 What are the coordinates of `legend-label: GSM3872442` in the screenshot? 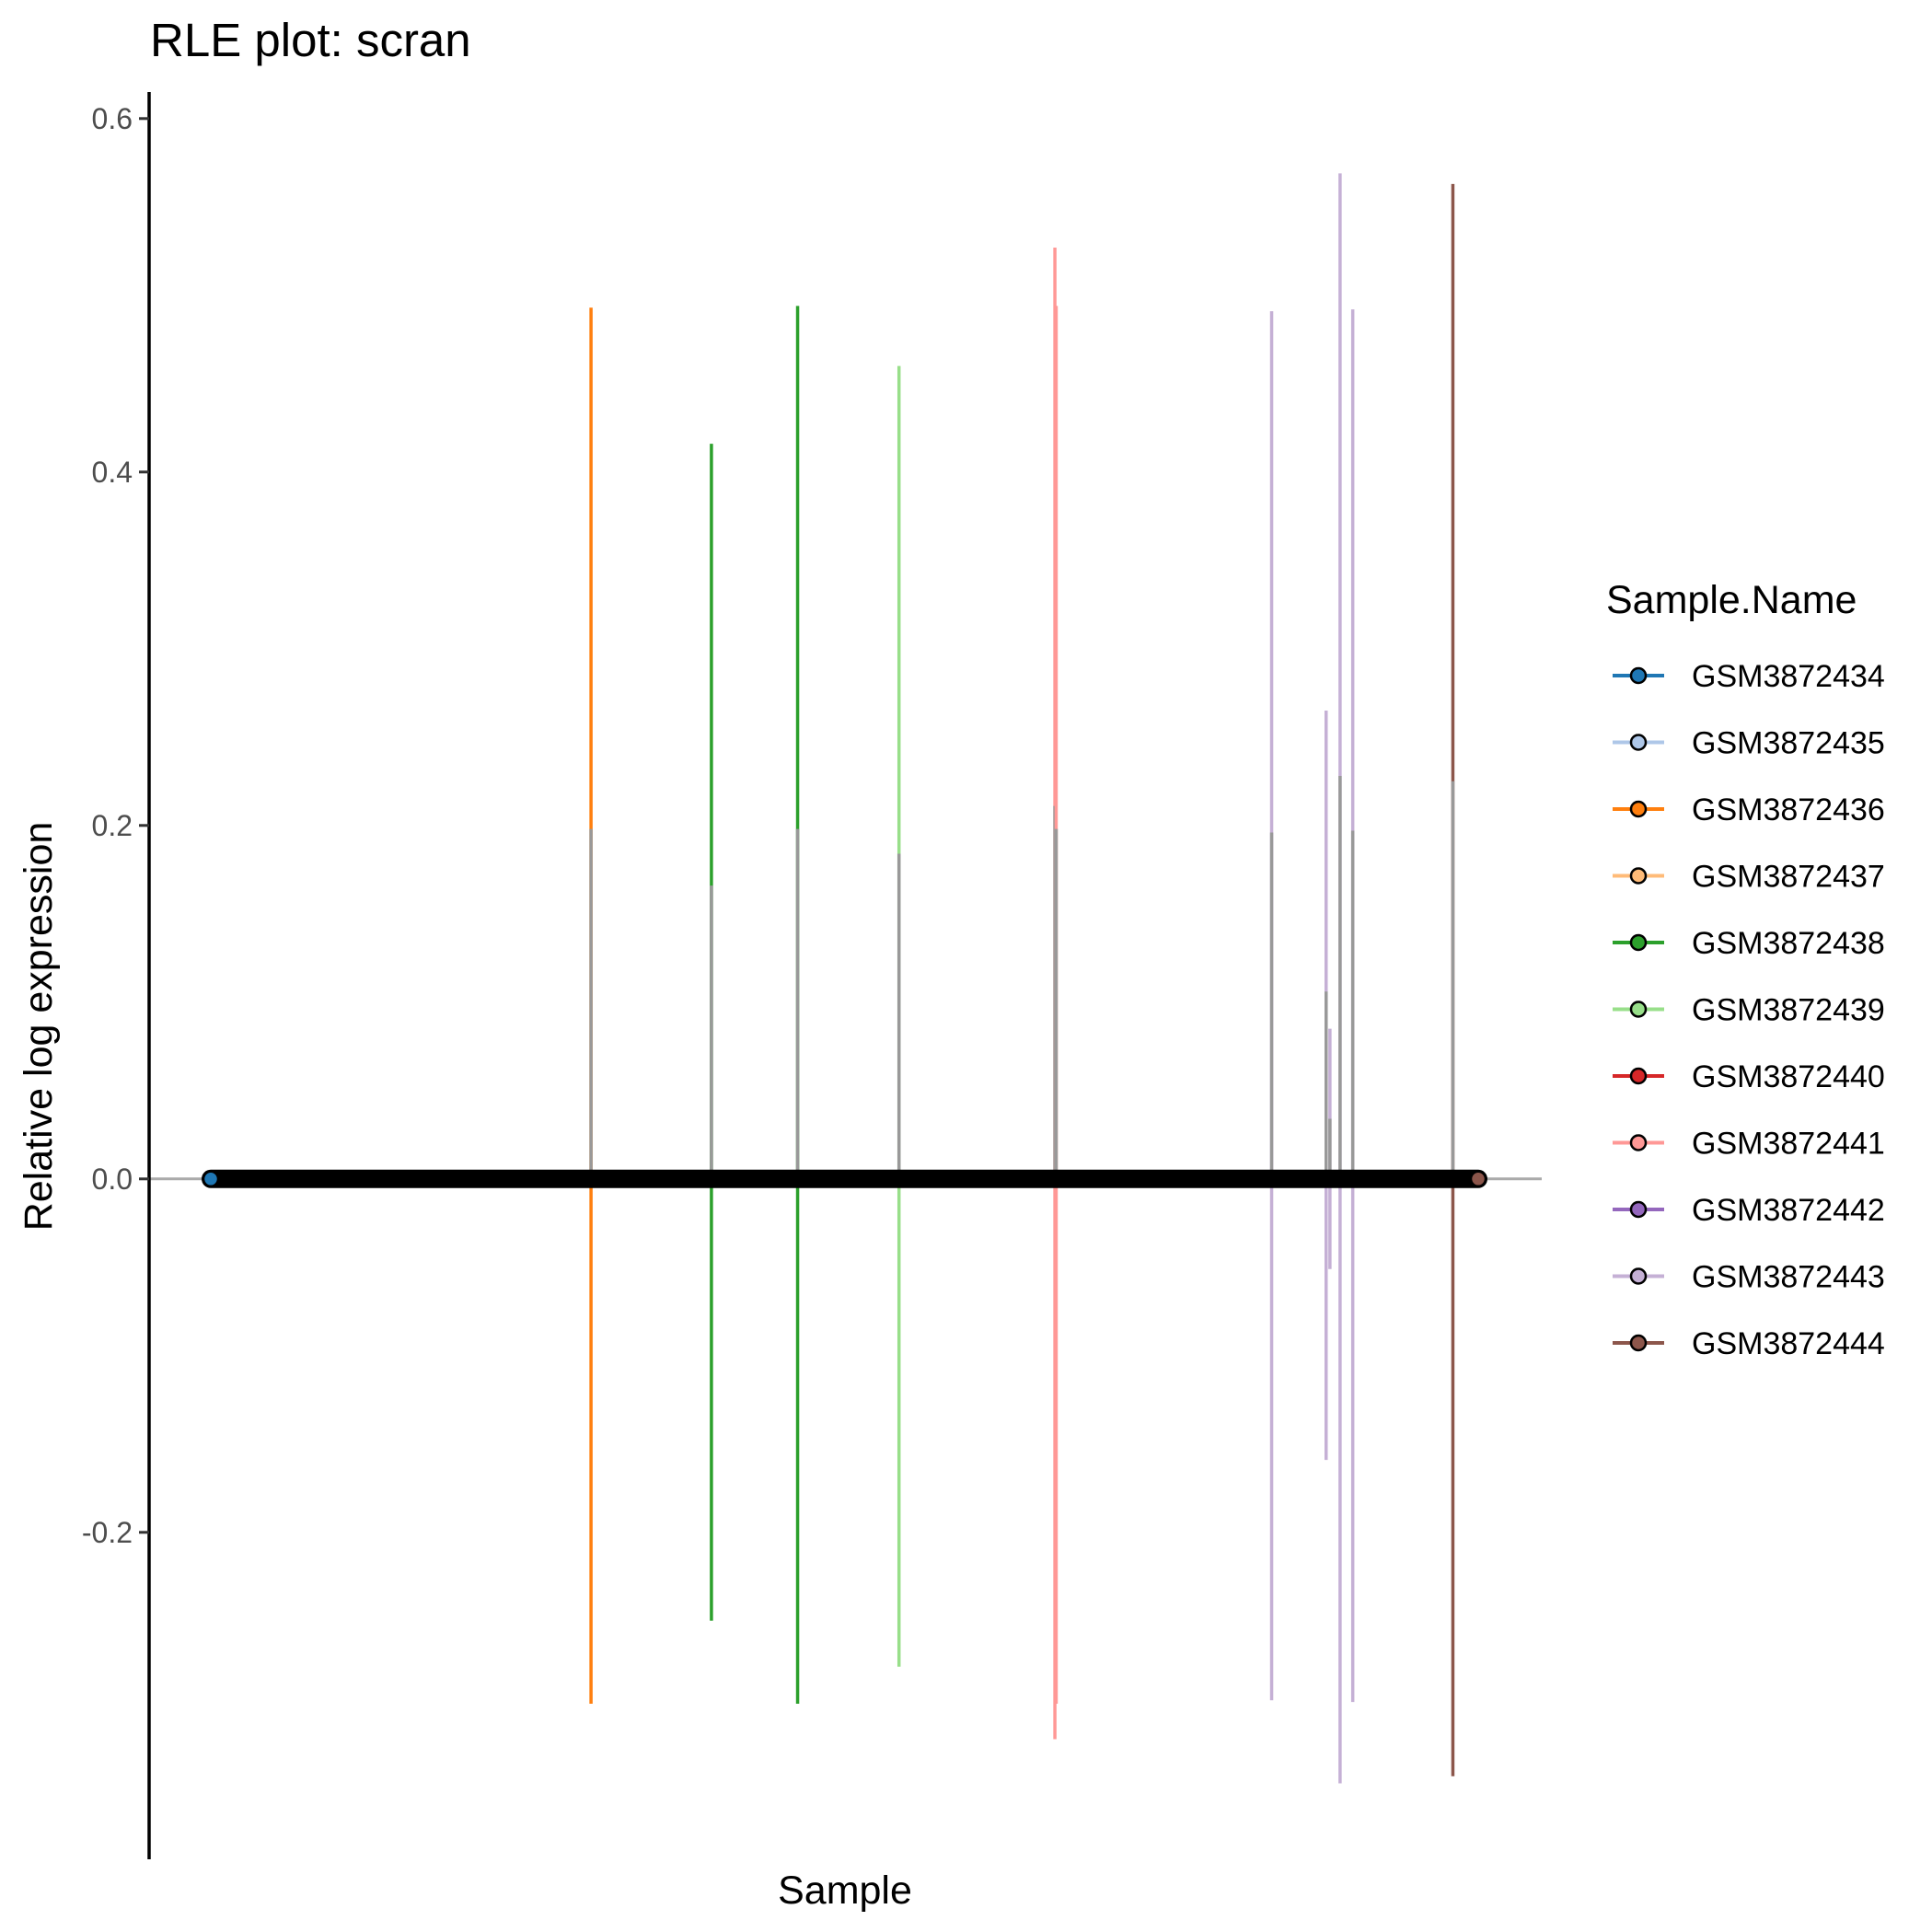 It's located at (1789, 1210).